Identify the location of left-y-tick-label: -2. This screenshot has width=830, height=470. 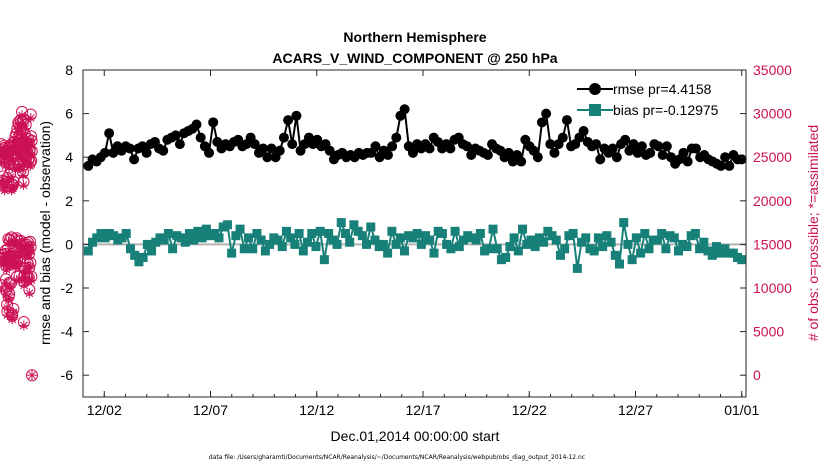
(67, 288).